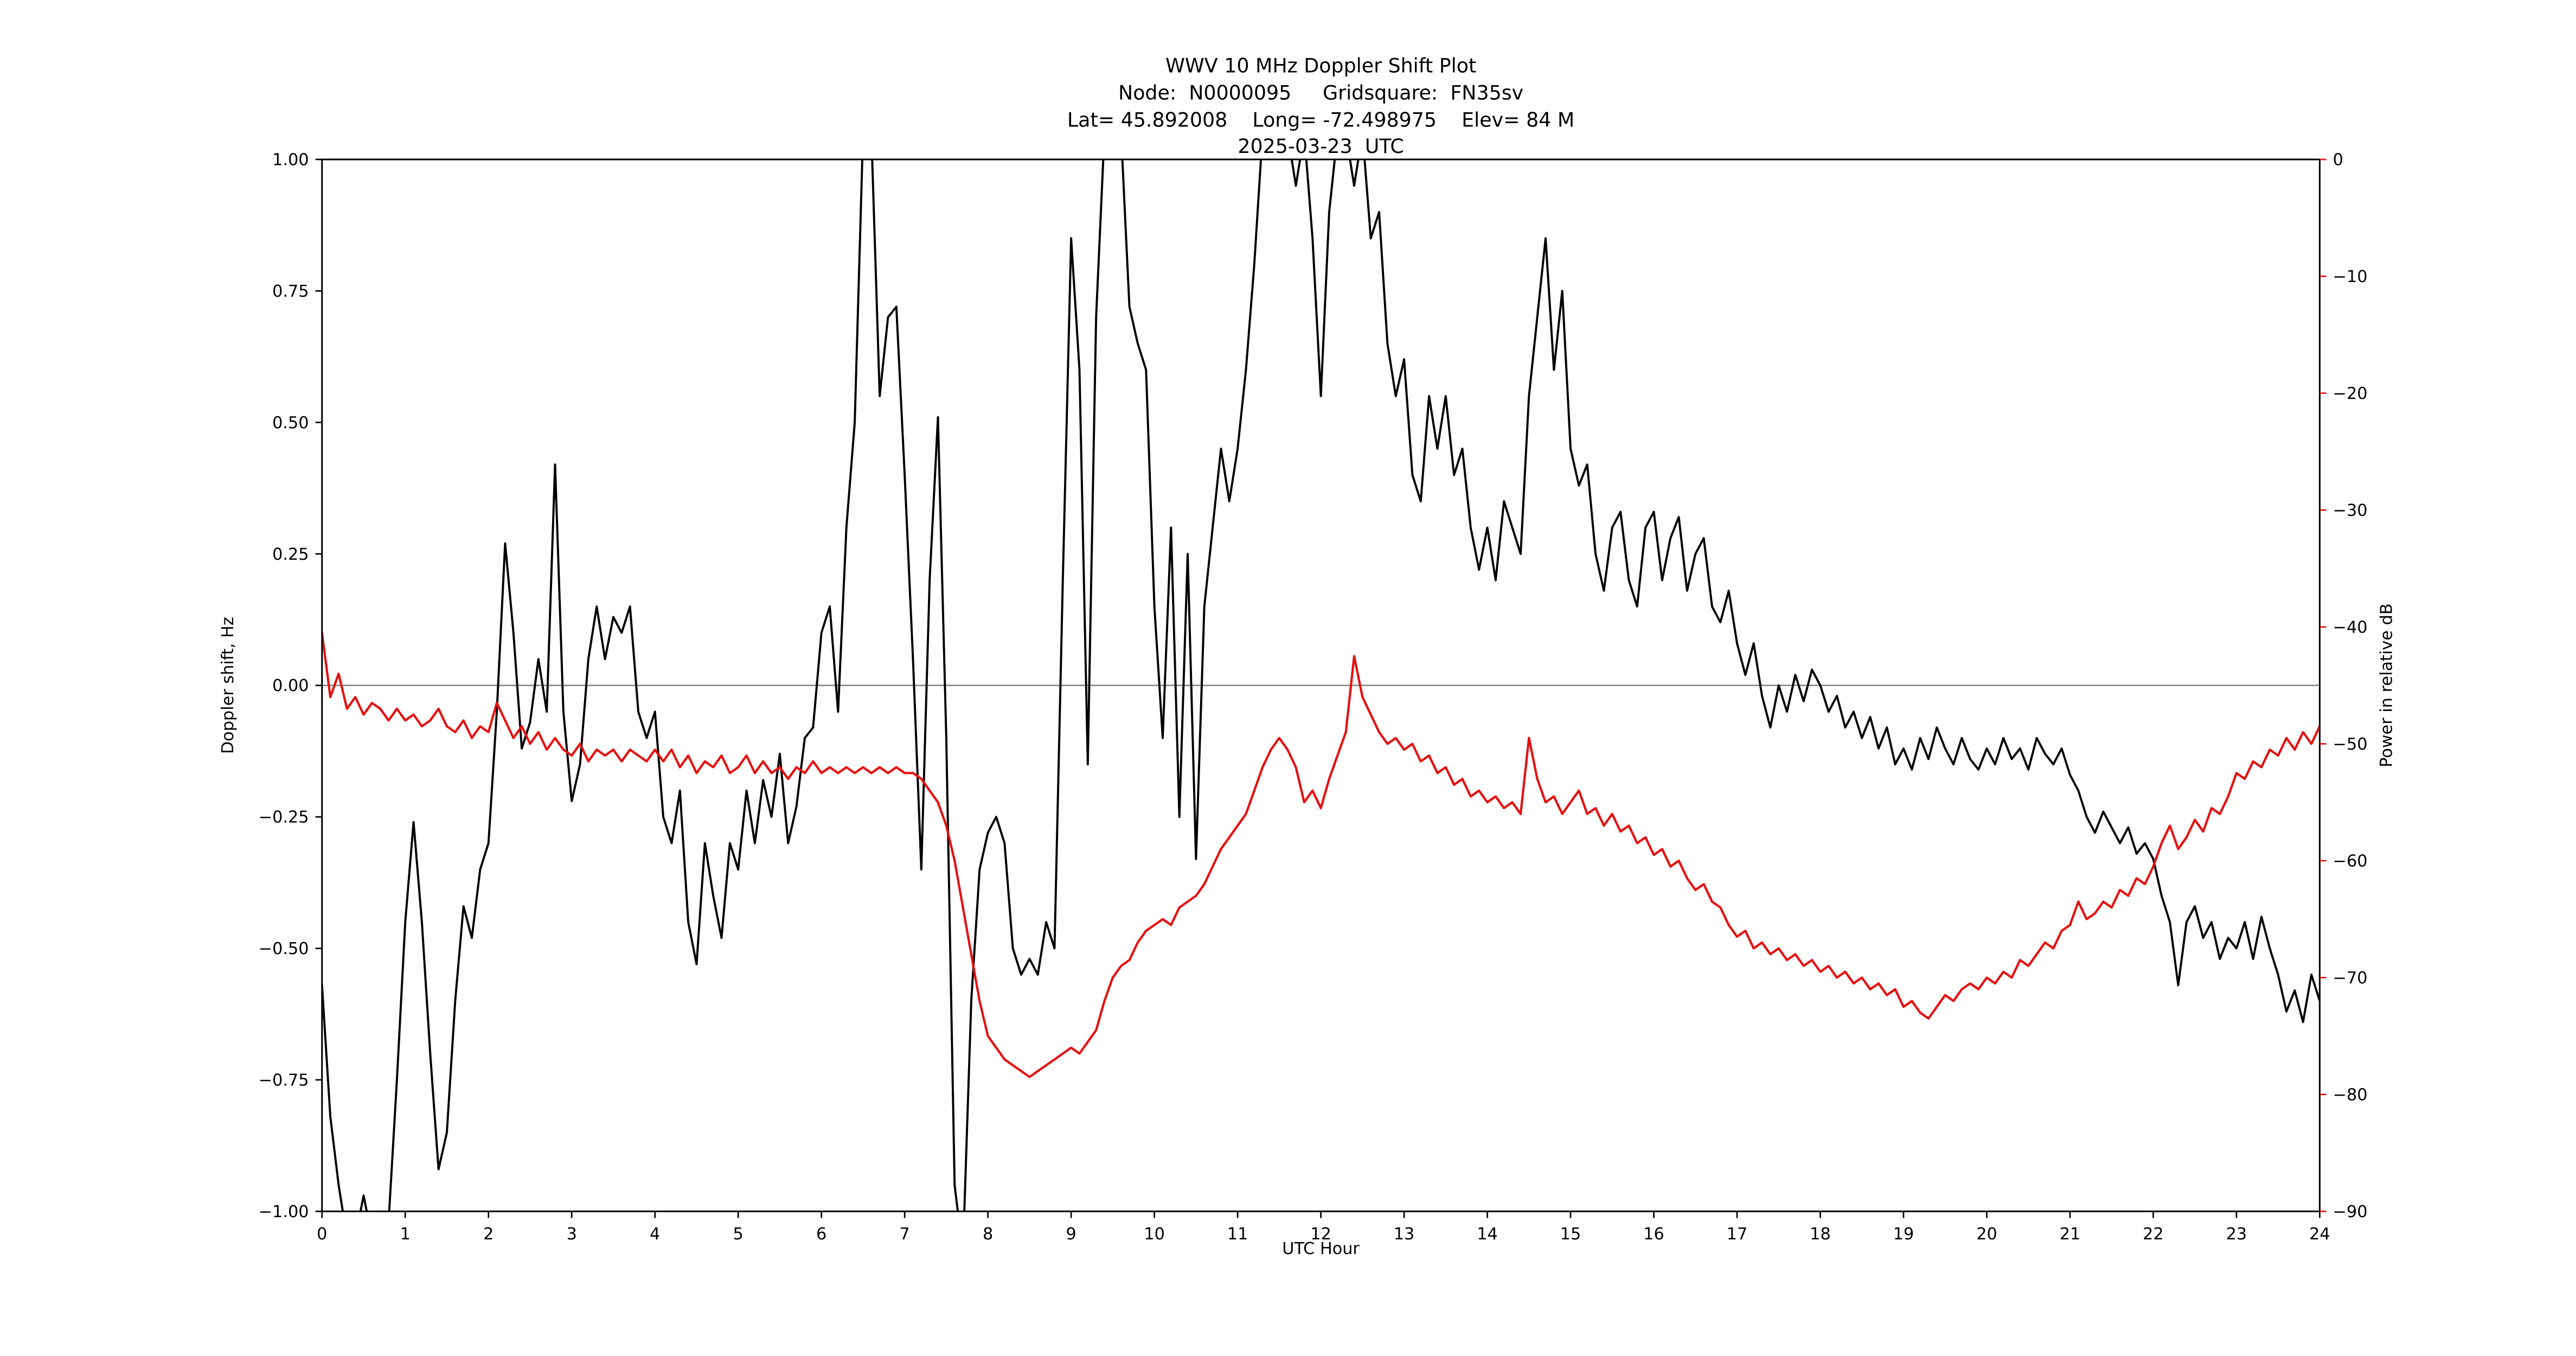 The height and width of the screenshot is (1356, 2576). What do you see at coordinates (1738, 1234) in the screenshot?
I see `x-tick-label: 17` at bounding box center [1738, 1234].